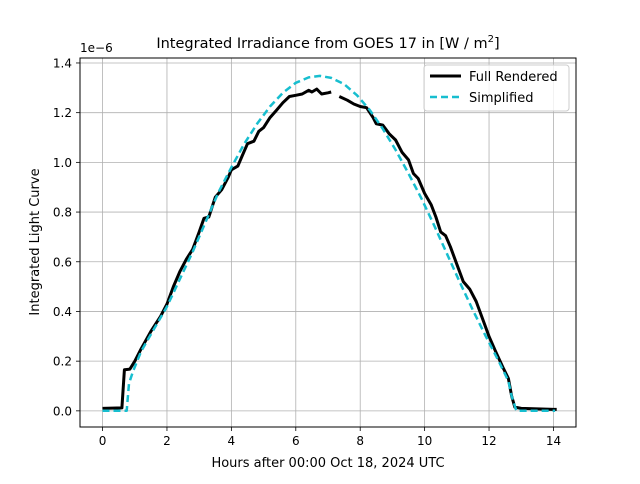  What do you see at coordinates (62, 63) in the screenshot?
I see `y-tick-label: 1.4` at bounding box center [62, 63].